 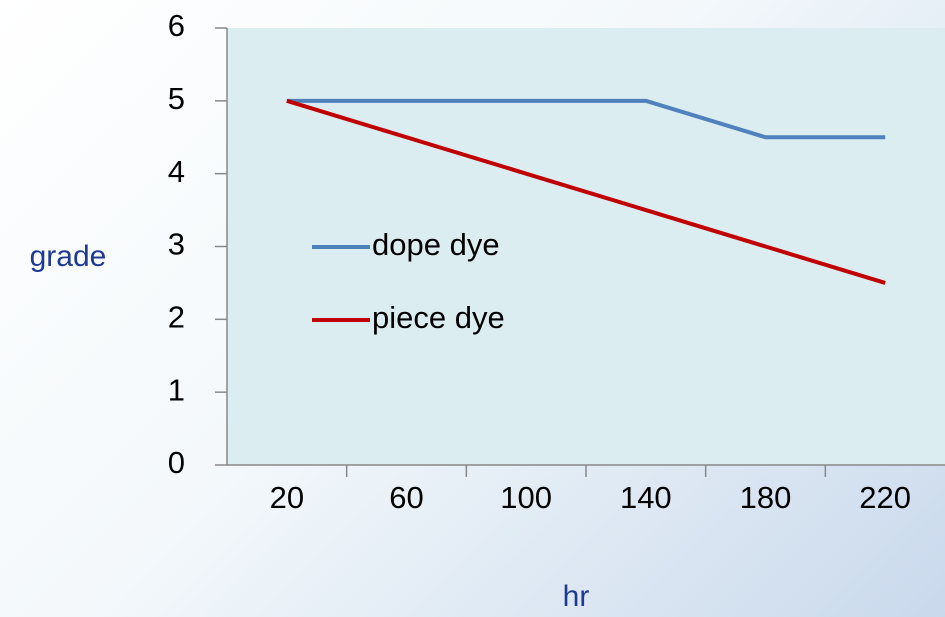 What do you see at coordinates (176, 244) in the screenshot?
I see `y-tick-label: 3` at bounding box center [176, 244].